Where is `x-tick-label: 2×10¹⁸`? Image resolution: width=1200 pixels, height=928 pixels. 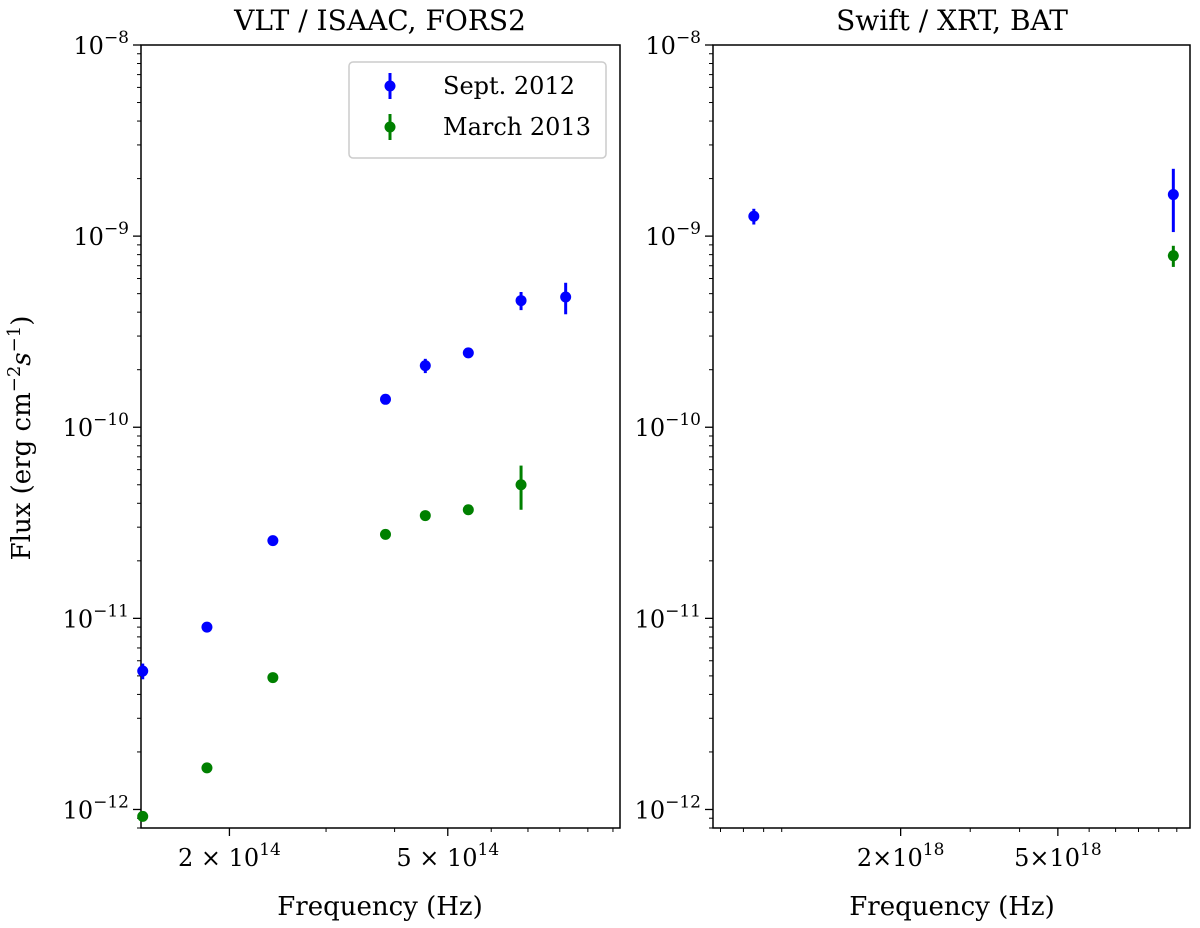
x-tick-label: 2×10¹⁸ is located at coordinates (901, 856).